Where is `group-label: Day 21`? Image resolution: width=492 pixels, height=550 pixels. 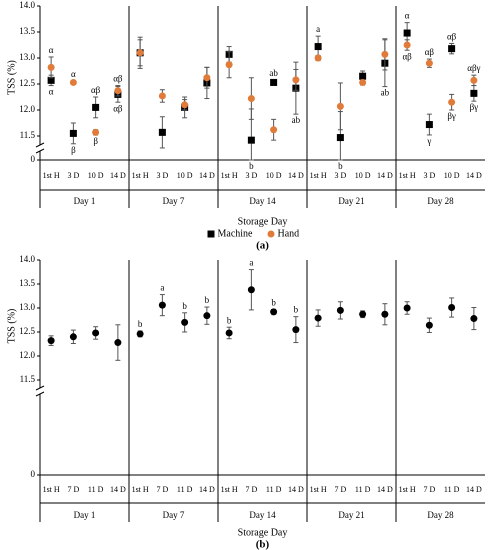 group-label: Day 21 is located at coordinates (351, 201).